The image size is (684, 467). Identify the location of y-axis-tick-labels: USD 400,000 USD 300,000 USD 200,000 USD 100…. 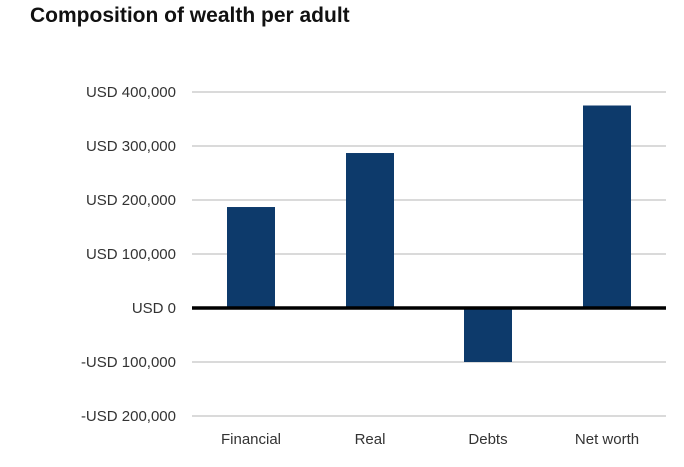
(128, 254).